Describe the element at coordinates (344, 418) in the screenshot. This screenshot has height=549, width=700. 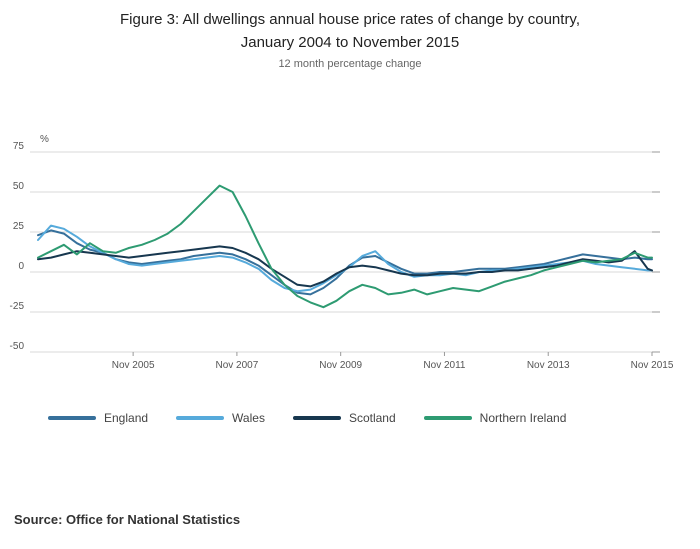
I see `legend-item-scotland: Scotland` at that location.